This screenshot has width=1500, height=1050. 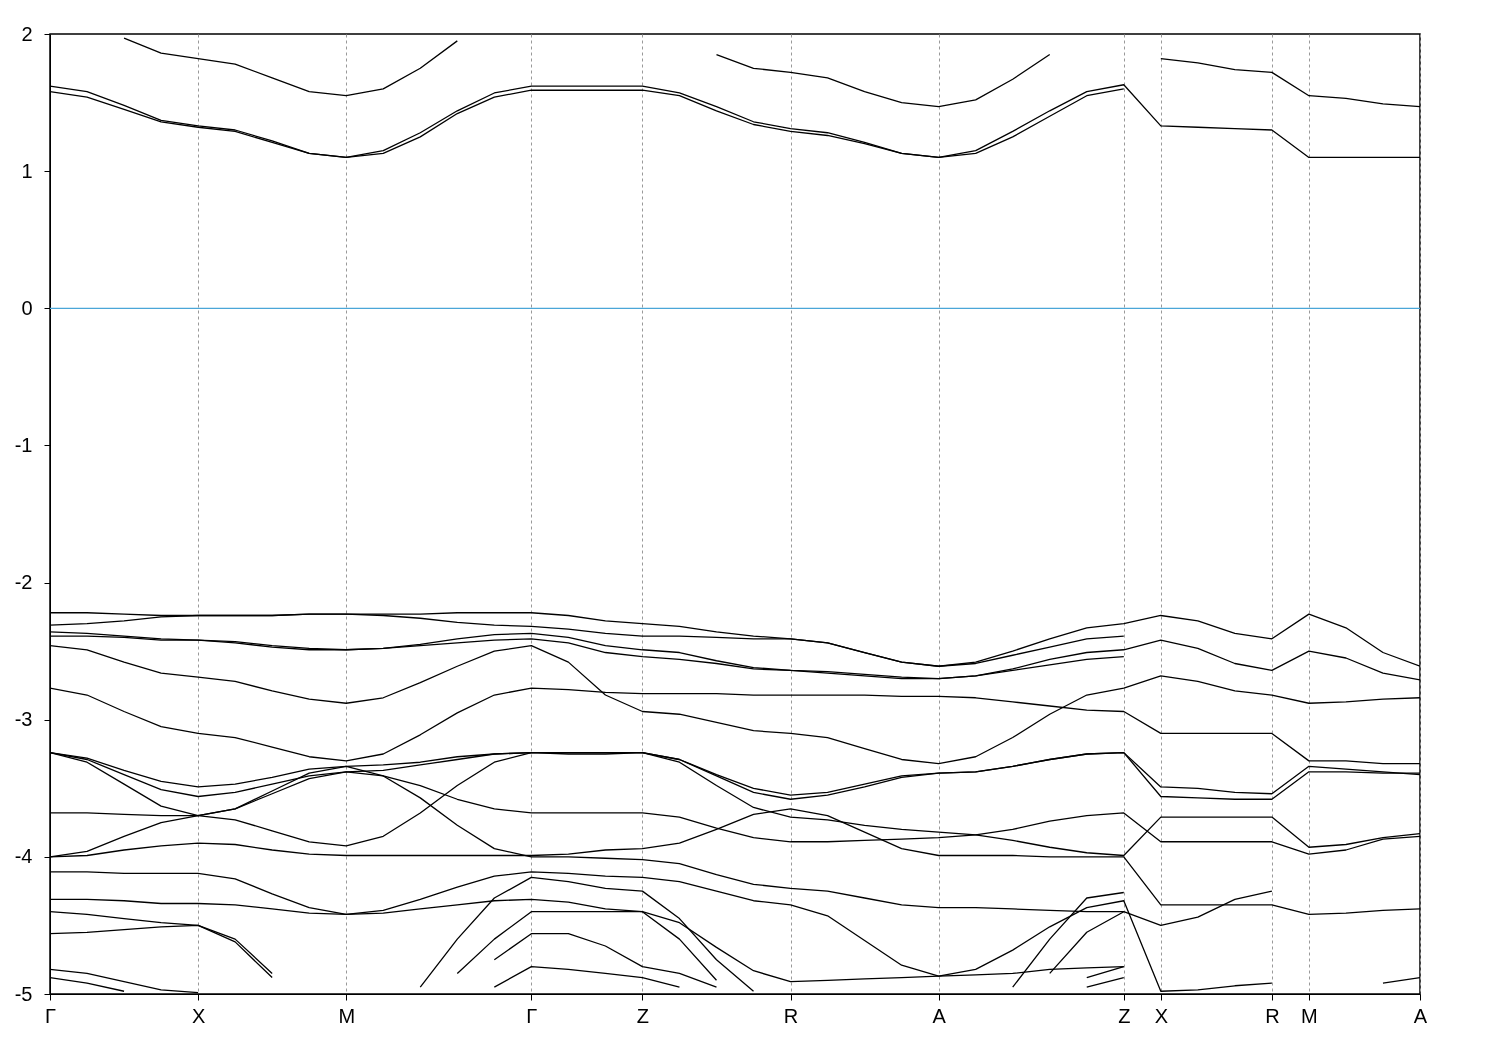 I want to click on y-tick-label: 0, so click(x=27, y=307).